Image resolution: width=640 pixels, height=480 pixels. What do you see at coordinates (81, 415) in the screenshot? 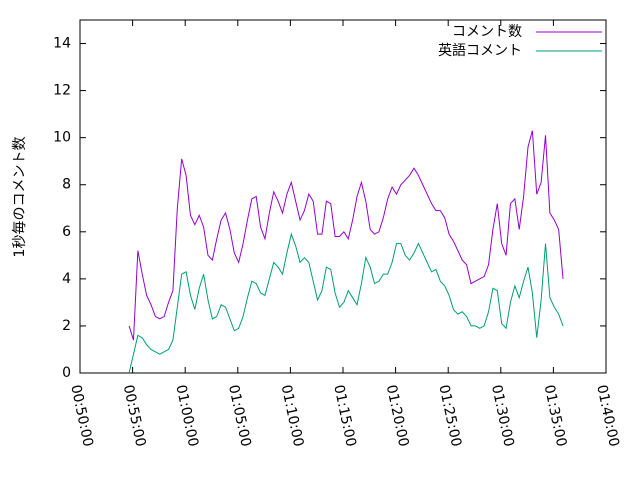
I see `x-tick-label: 00:50:00` at bounding box center [81, 415].